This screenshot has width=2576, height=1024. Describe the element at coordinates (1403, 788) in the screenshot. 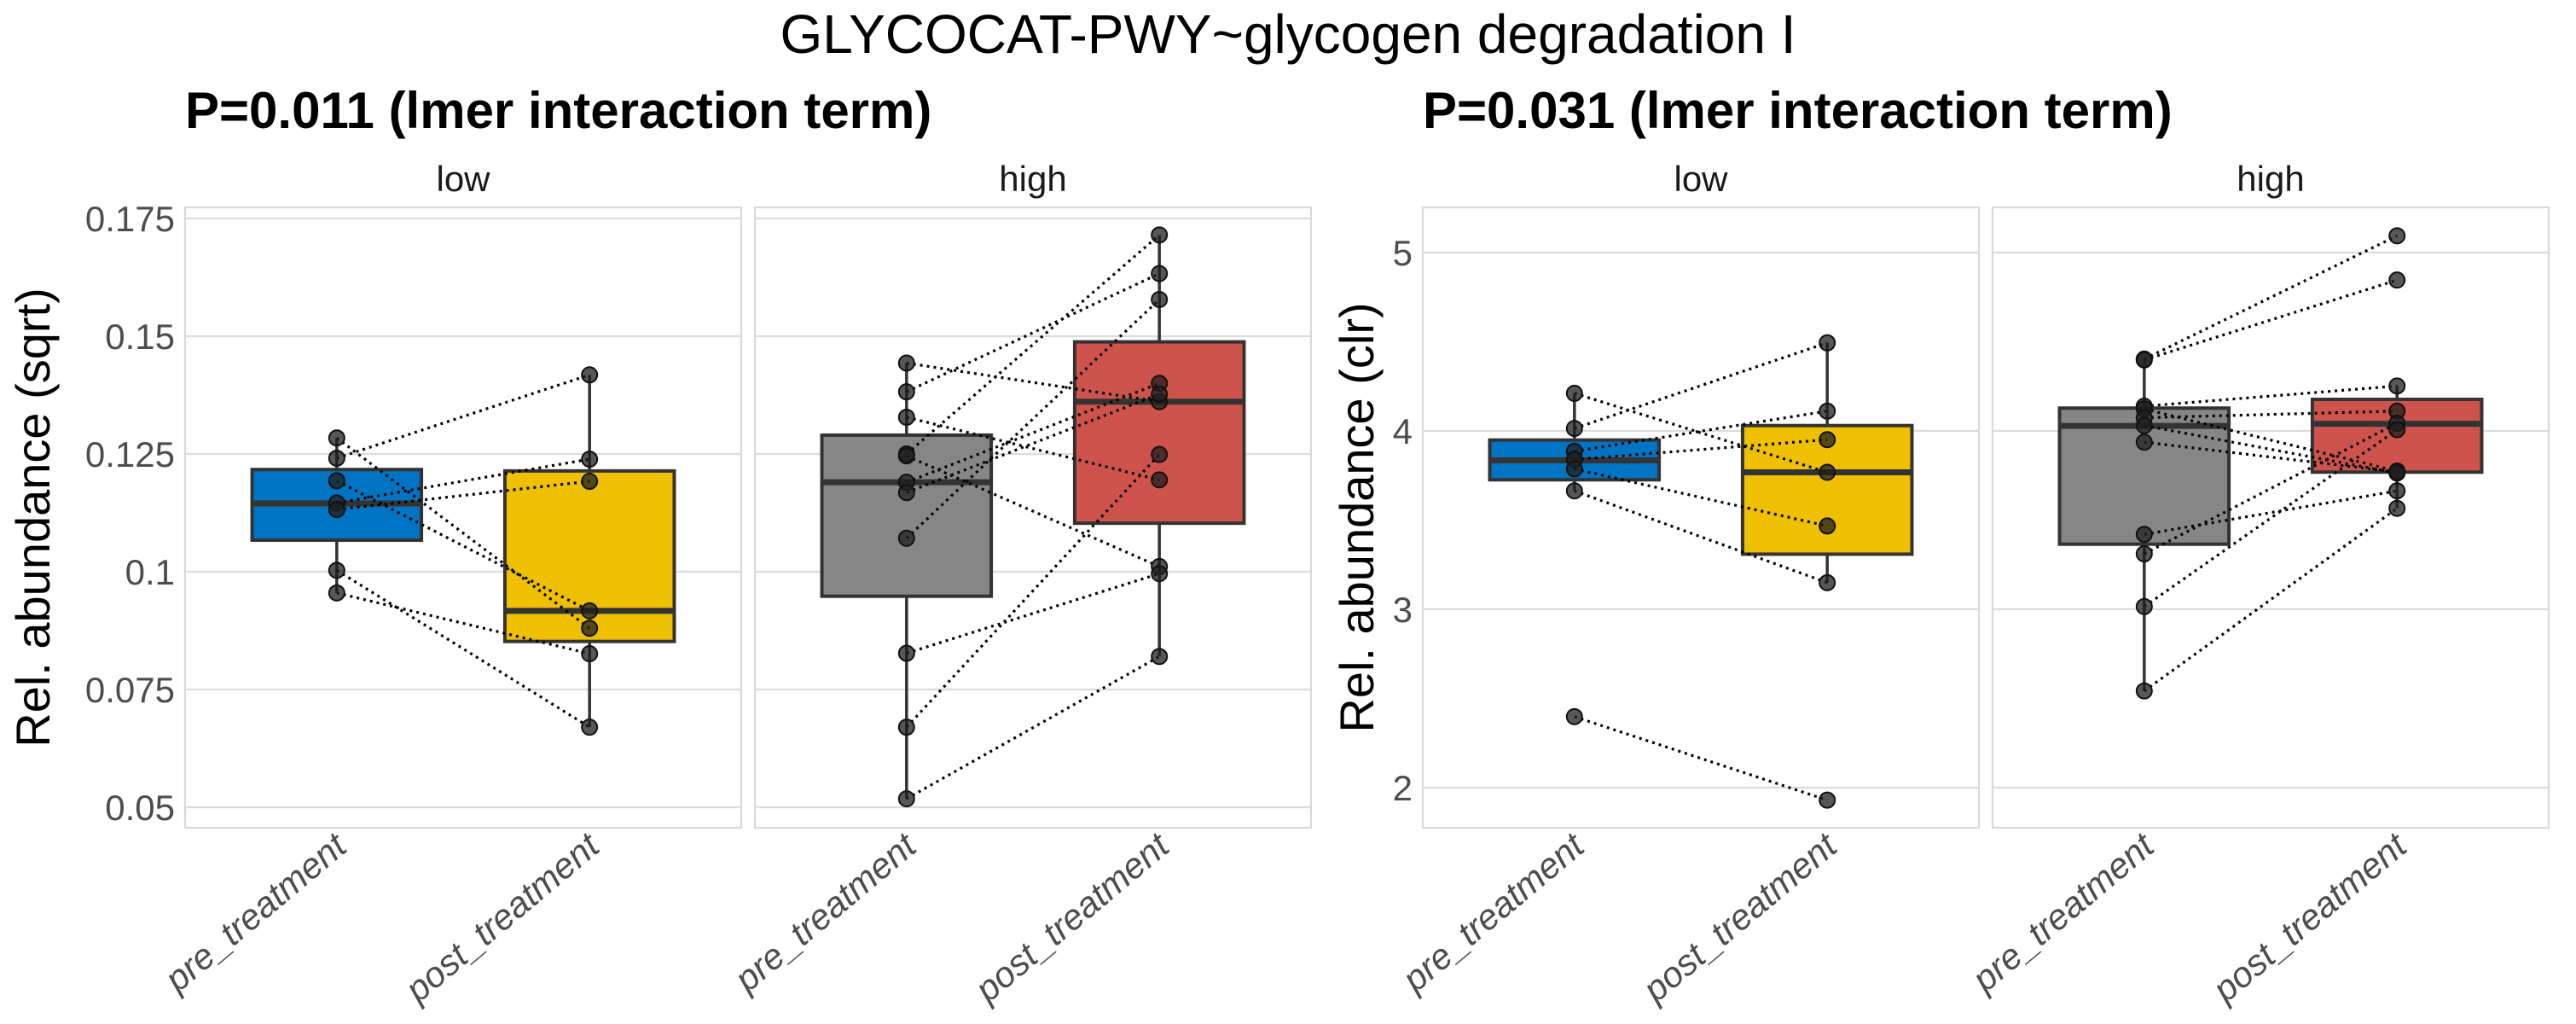

I see `y-tick-label: 2` at that location.